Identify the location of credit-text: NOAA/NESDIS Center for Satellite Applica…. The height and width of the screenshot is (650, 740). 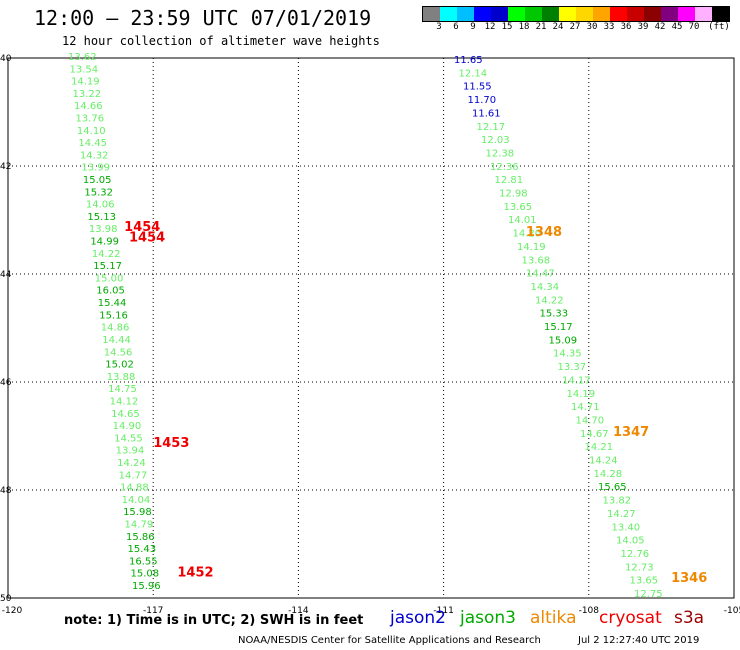
(389, 640).